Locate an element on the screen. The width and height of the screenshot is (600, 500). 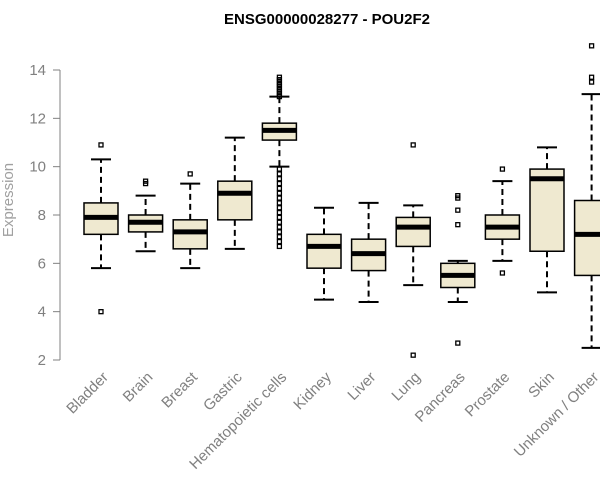
box-hematopoietic-cells is located at coordinates (279, 162).